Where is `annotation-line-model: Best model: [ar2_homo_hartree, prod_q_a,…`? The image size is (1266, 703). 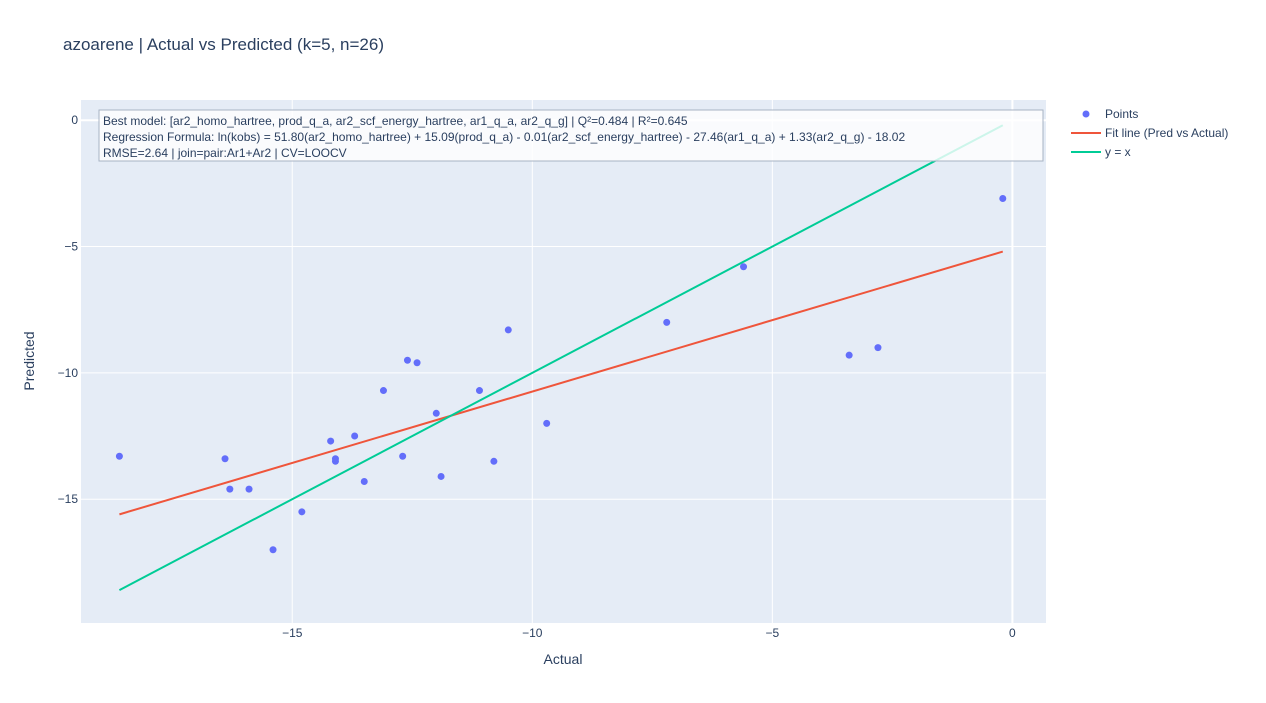
annotation-line-model: Best model: [ar2_homo_hartree, prod_q_a,… is located at coordinates (395, 121).